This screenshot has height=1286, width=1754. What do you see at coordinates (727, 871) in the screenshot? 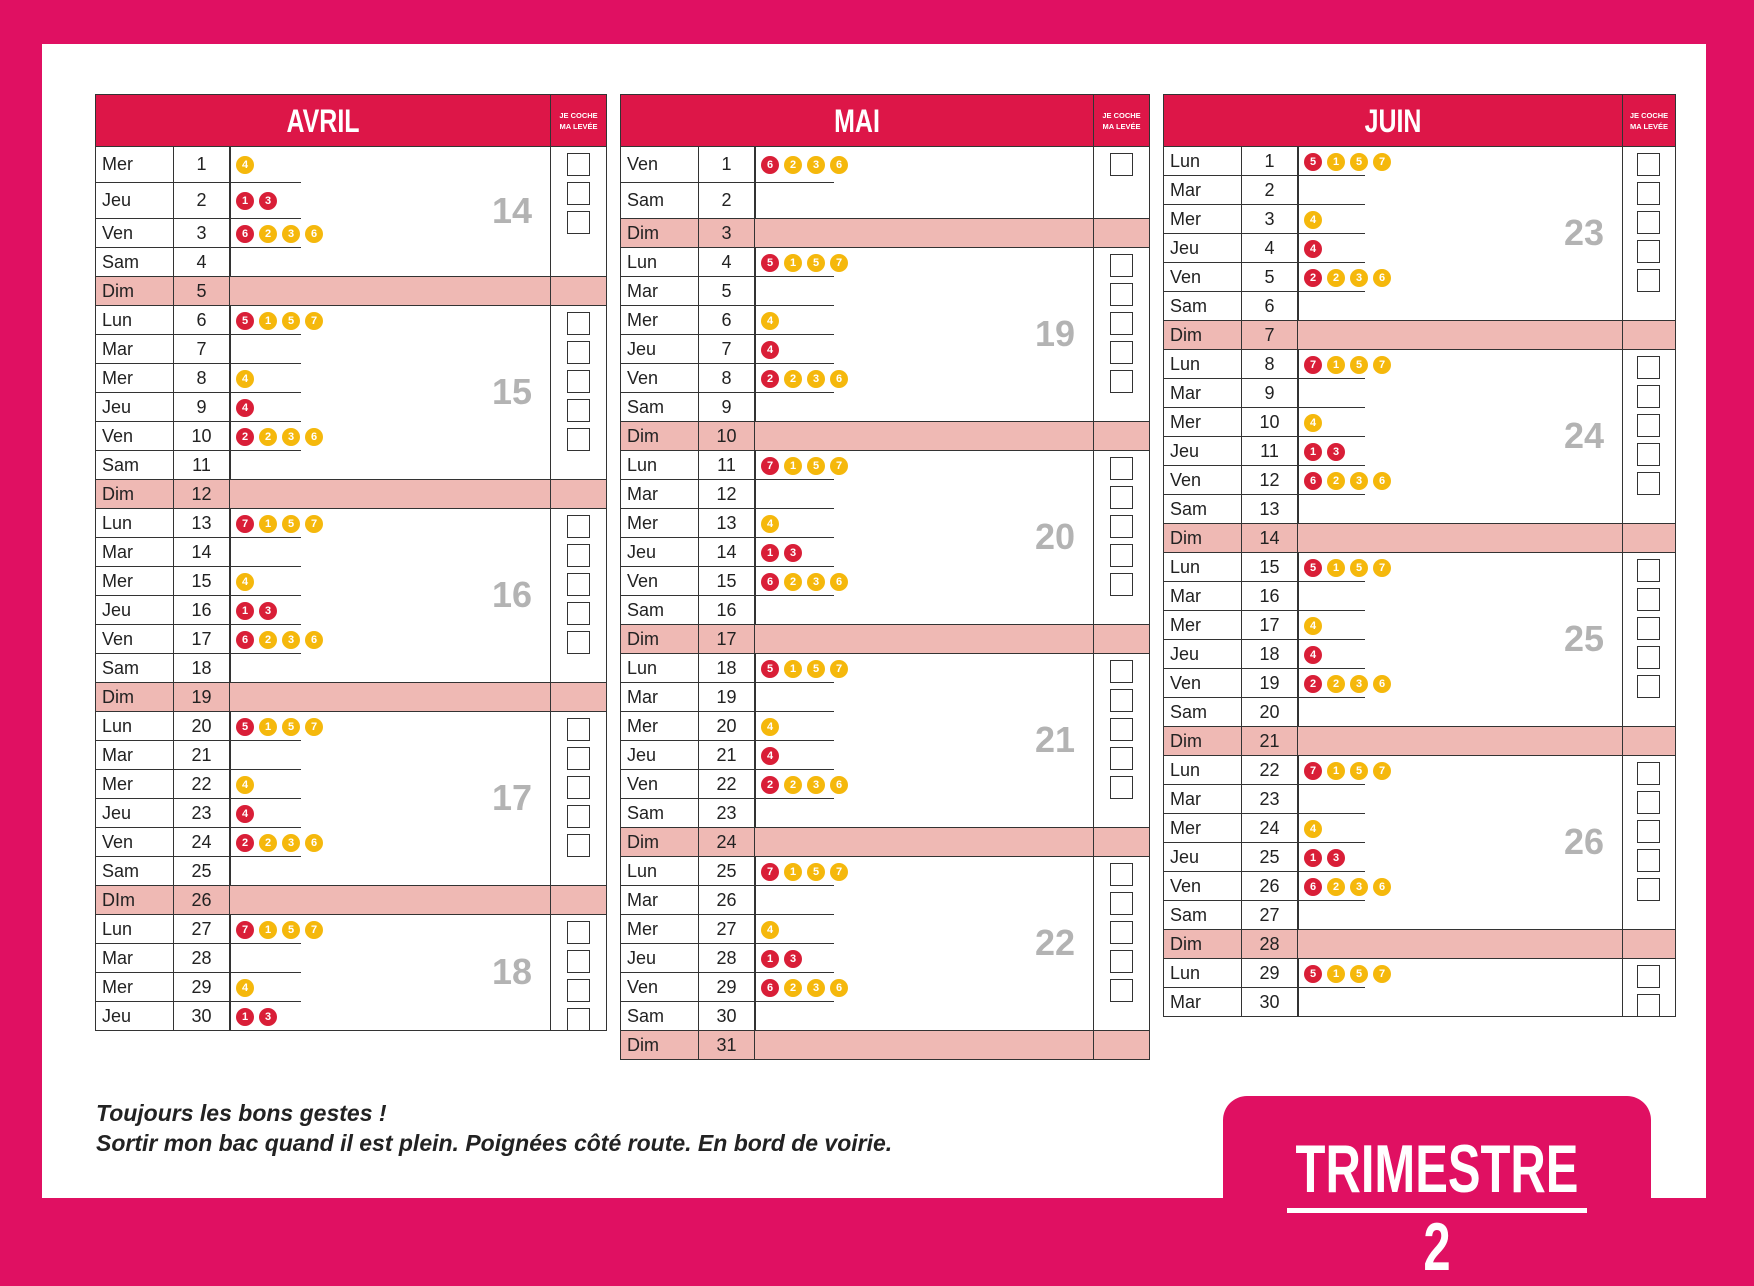
I see `day-row: Lun 25` at bounding box center [727, 871].